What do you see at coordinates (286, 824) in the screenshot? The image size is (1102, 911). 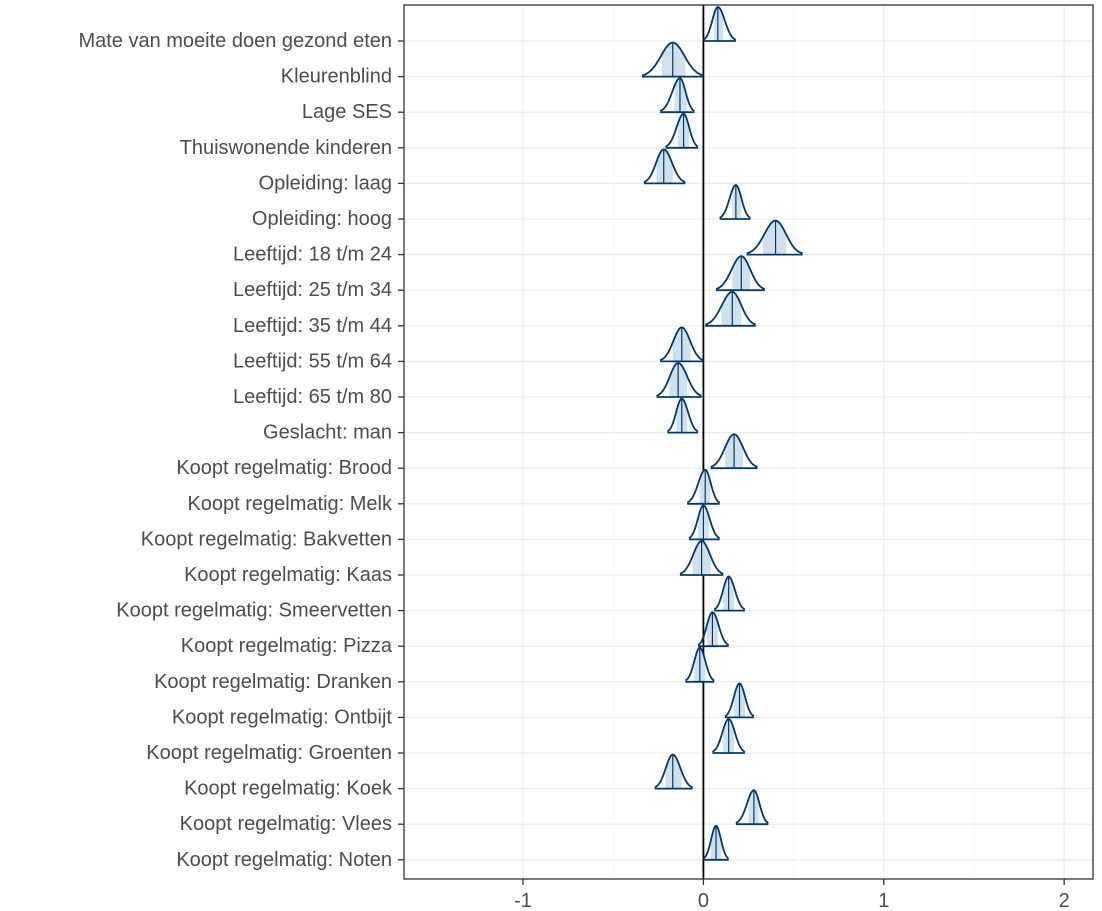 I see `y-tick-label: Koopt regelmatig: Vlees` at bounding box center [286, 824].